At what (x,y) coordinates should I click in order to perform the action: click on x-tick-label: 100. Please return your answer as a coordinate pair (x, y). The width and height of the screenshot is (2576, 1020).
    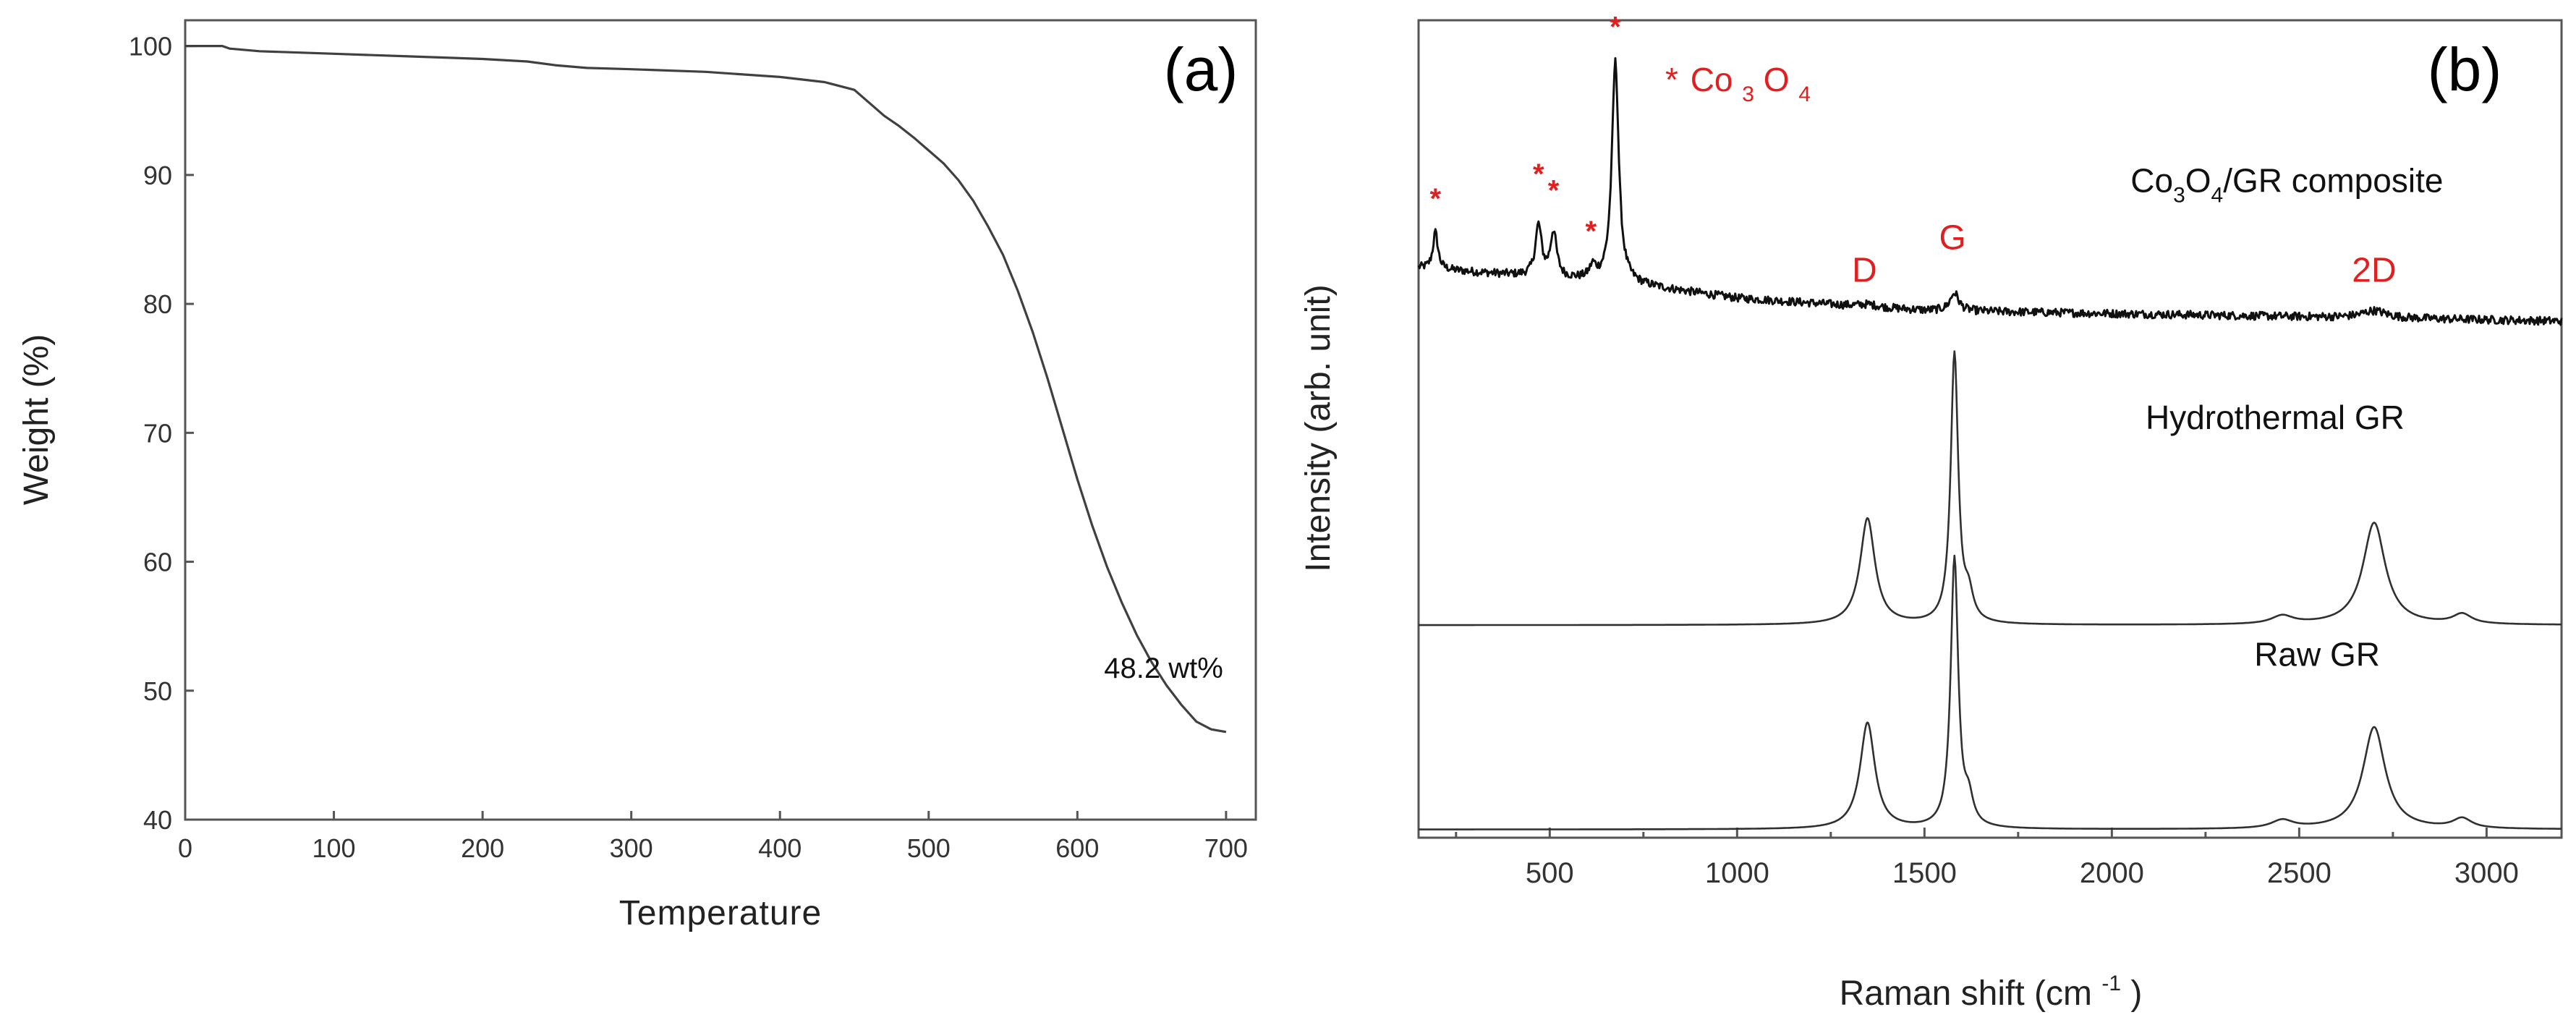
    Looking at the image, I should click on (334, 848).